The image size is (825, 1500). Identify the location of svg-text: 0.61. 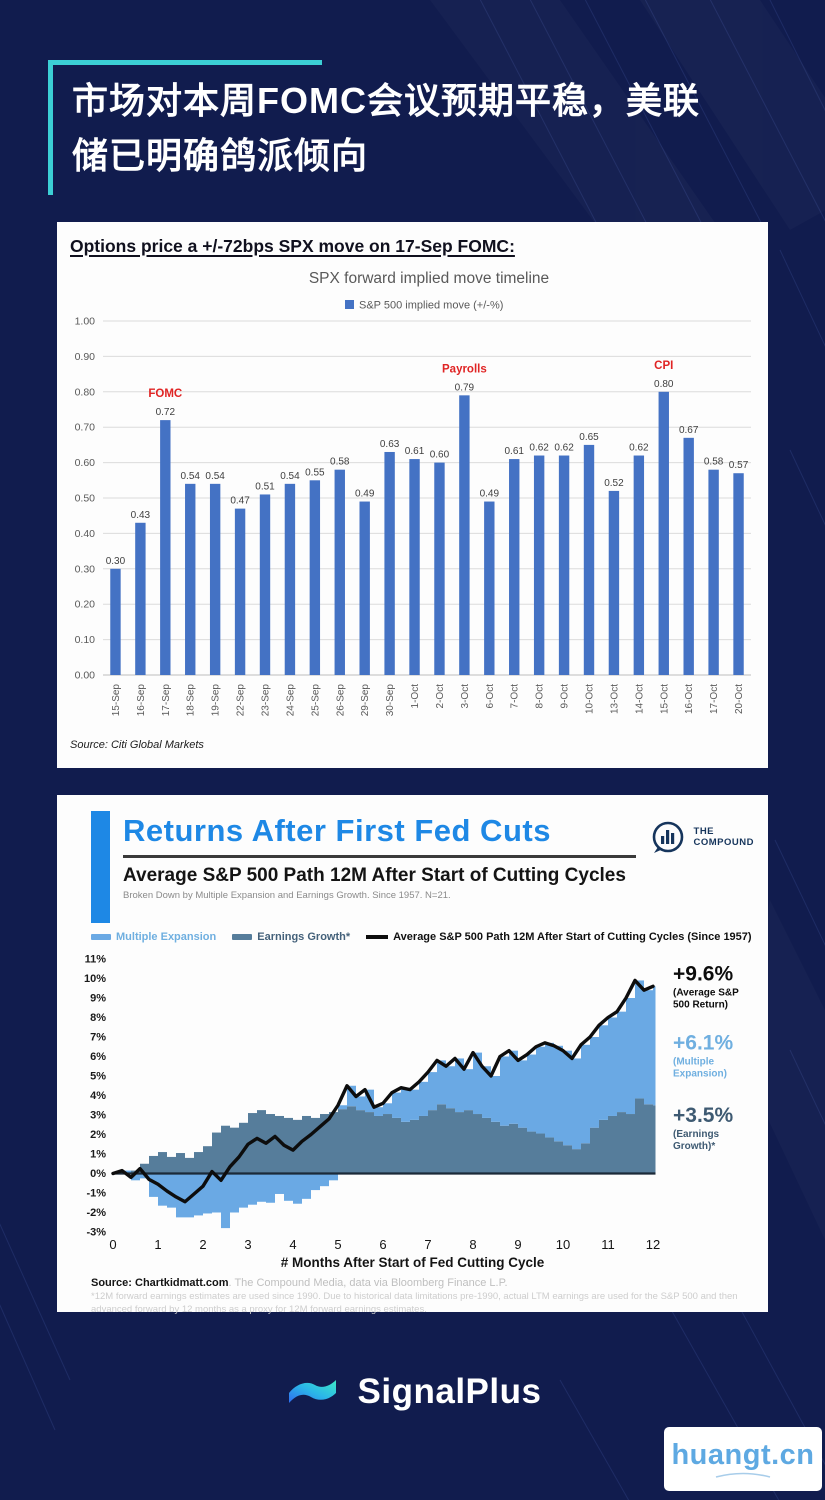
(514, 451).